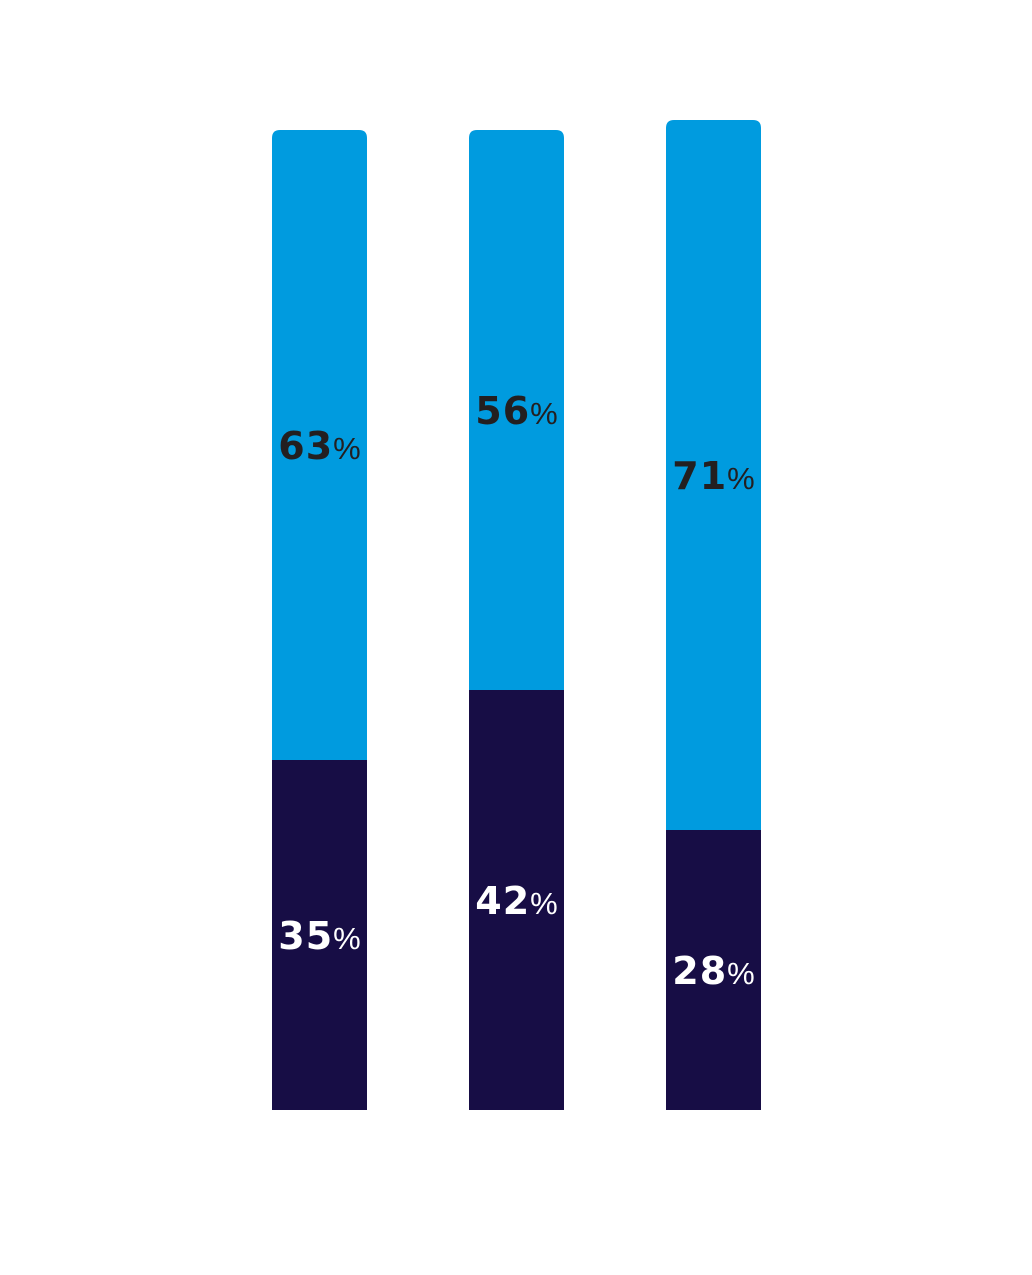 This screenshot has width=1032, height=1275. Describe the element at coordinates (699, 971) in the screenshot. I see `data-label-value: 28` at that location.